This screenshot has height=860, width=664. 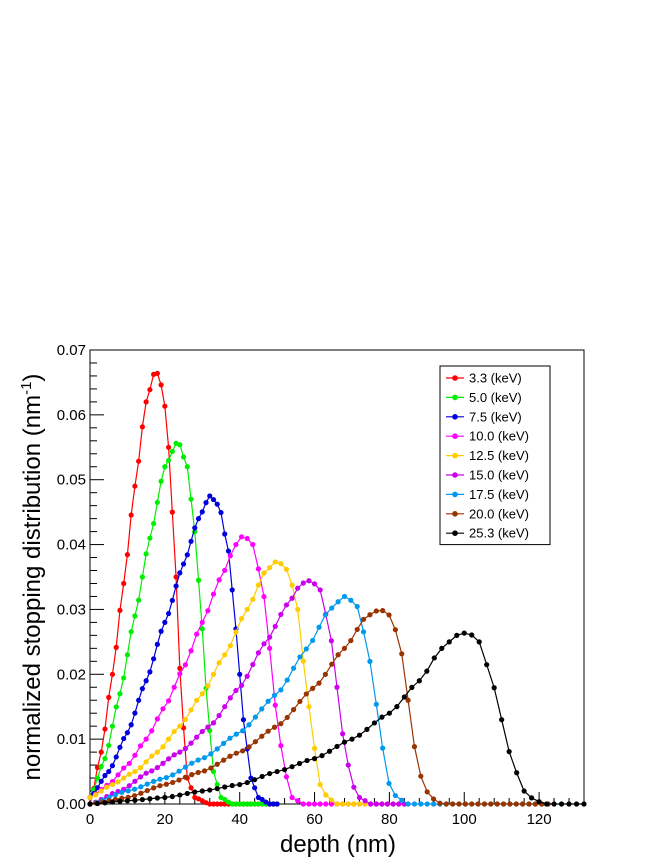 I want to click on legend-label: 12.5 (keV), so click(x=499, y=455).